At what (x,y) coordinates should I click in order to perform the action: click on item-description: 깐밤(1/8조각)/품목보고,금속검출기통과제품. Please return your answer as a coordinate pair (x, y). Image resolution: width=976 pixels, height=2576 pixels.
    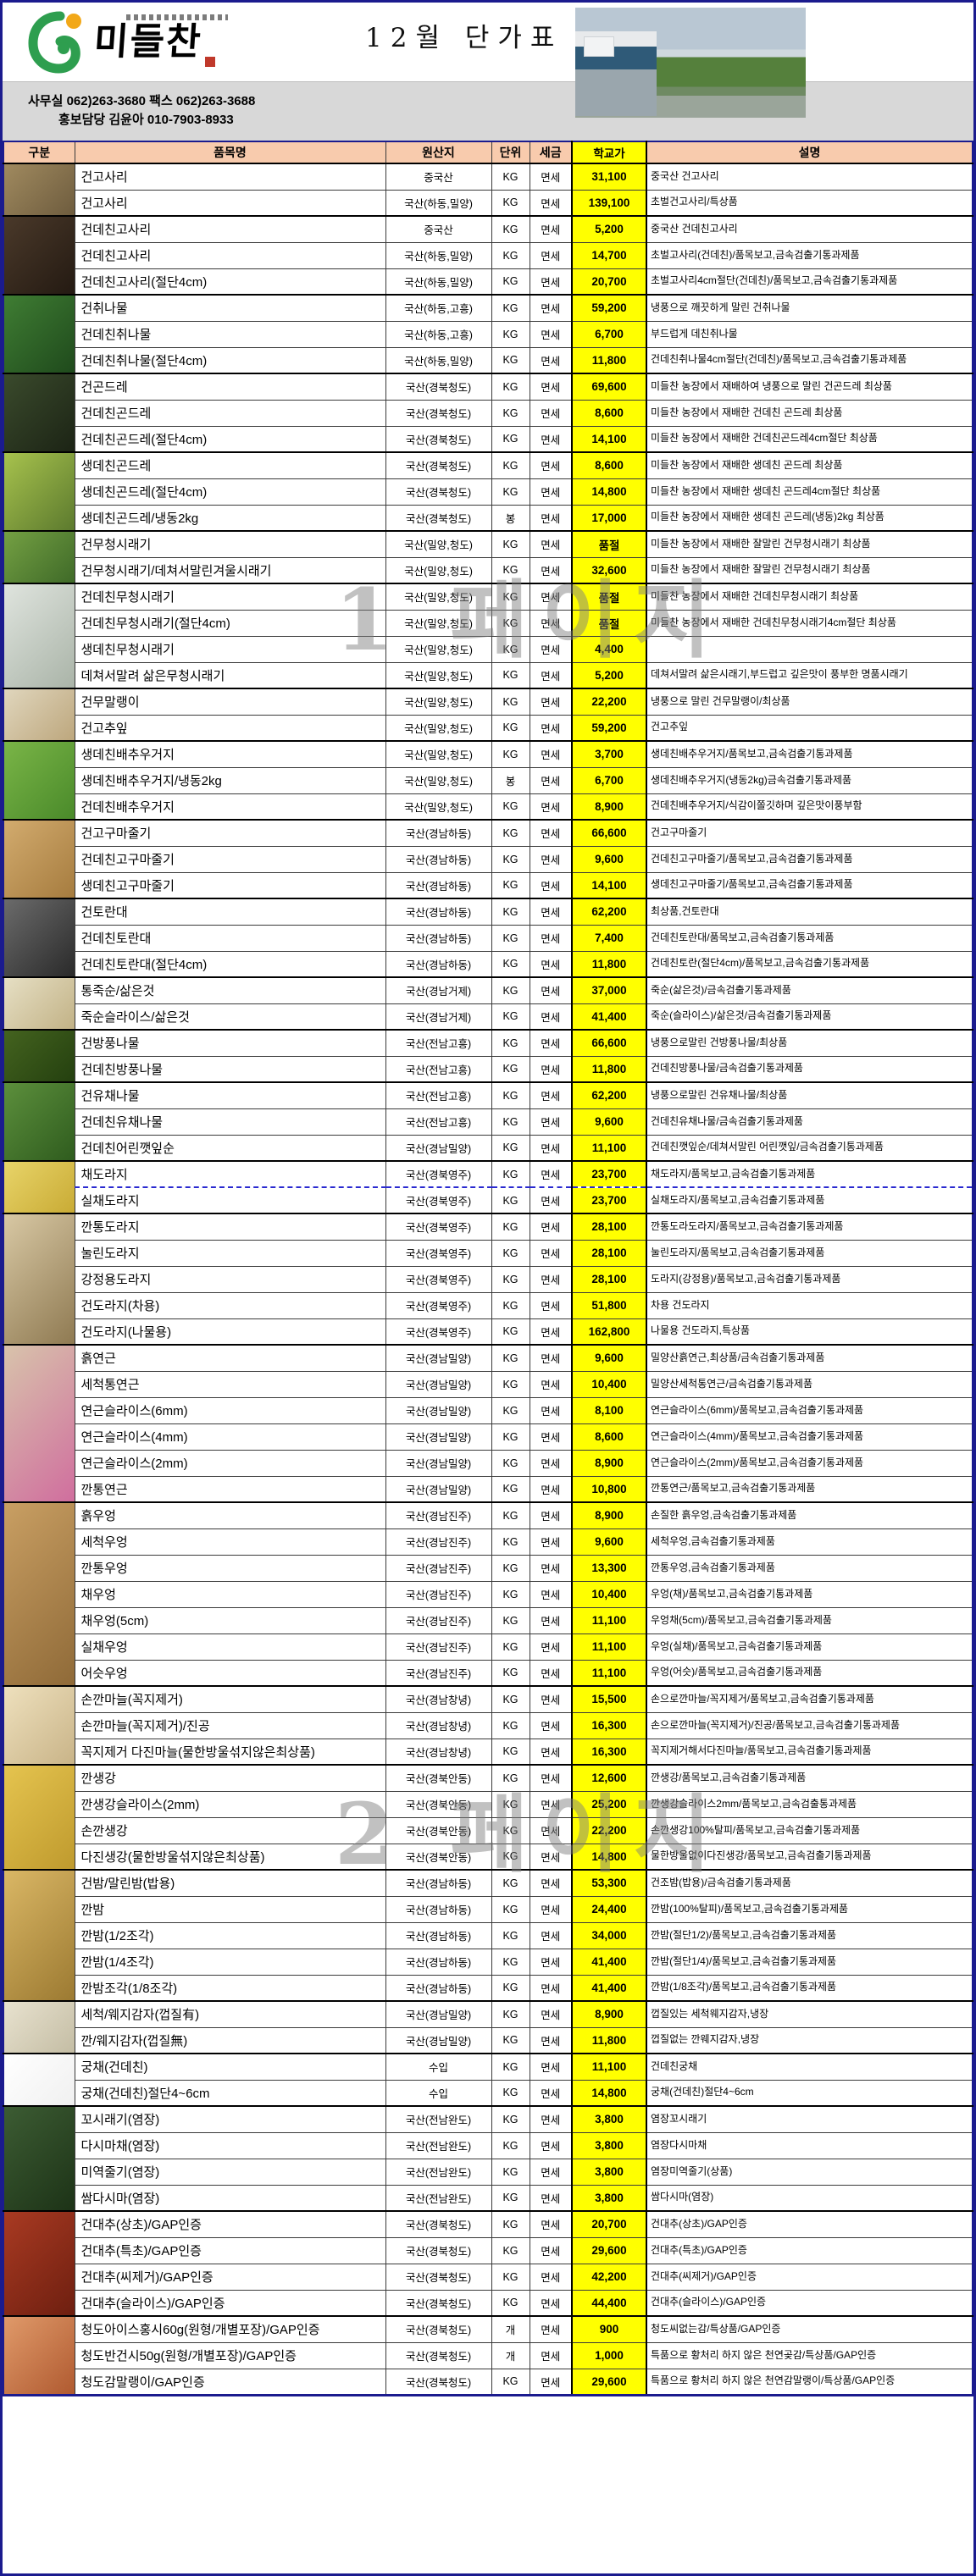
    Looking at the image, I should click on (809, 1988).